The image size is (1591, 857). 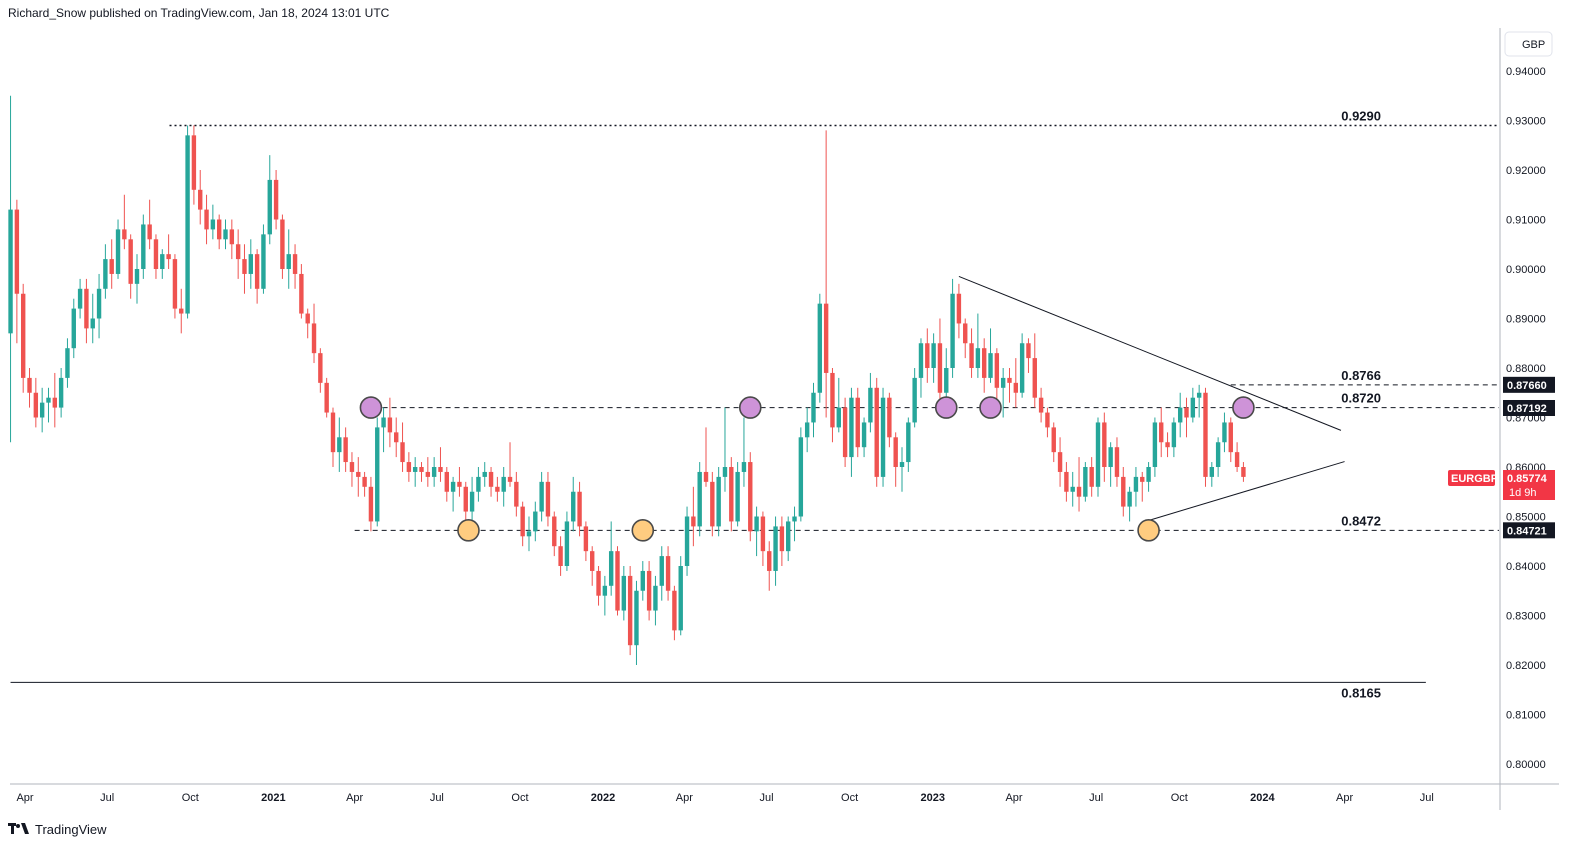 What do you see at coordinates (519, 798) in the screenshot?
I see `x-tick-label: Oct` at bounding box center [519, 798].